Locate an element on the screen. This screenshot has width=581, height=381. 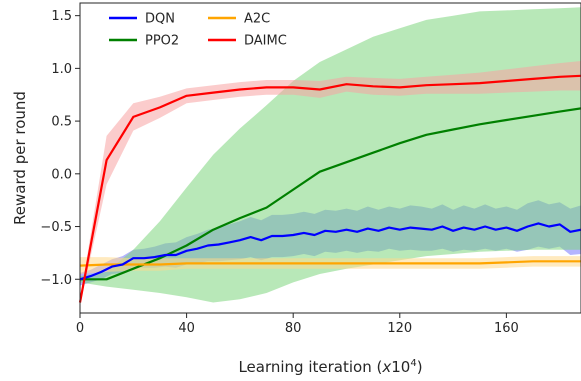
y-axis-ticks: −1.0 −0.5 0.0 0.5 1.0 1.5 is located at coordinates (60, 148).